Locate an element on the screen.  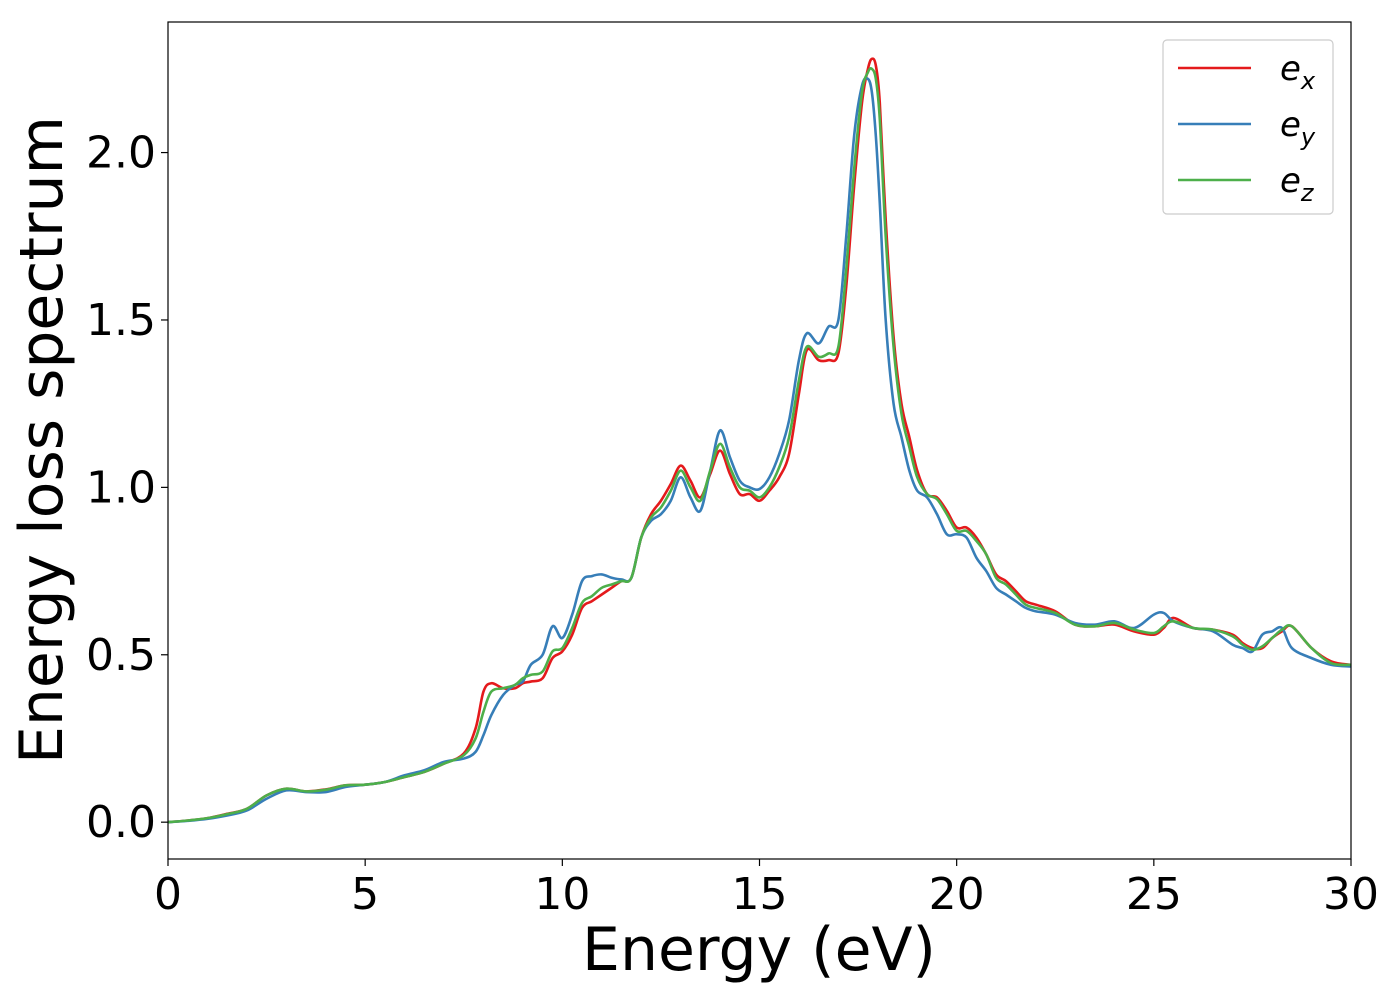
y-tick-label: 1.0 is located at coordinates (121, 487).